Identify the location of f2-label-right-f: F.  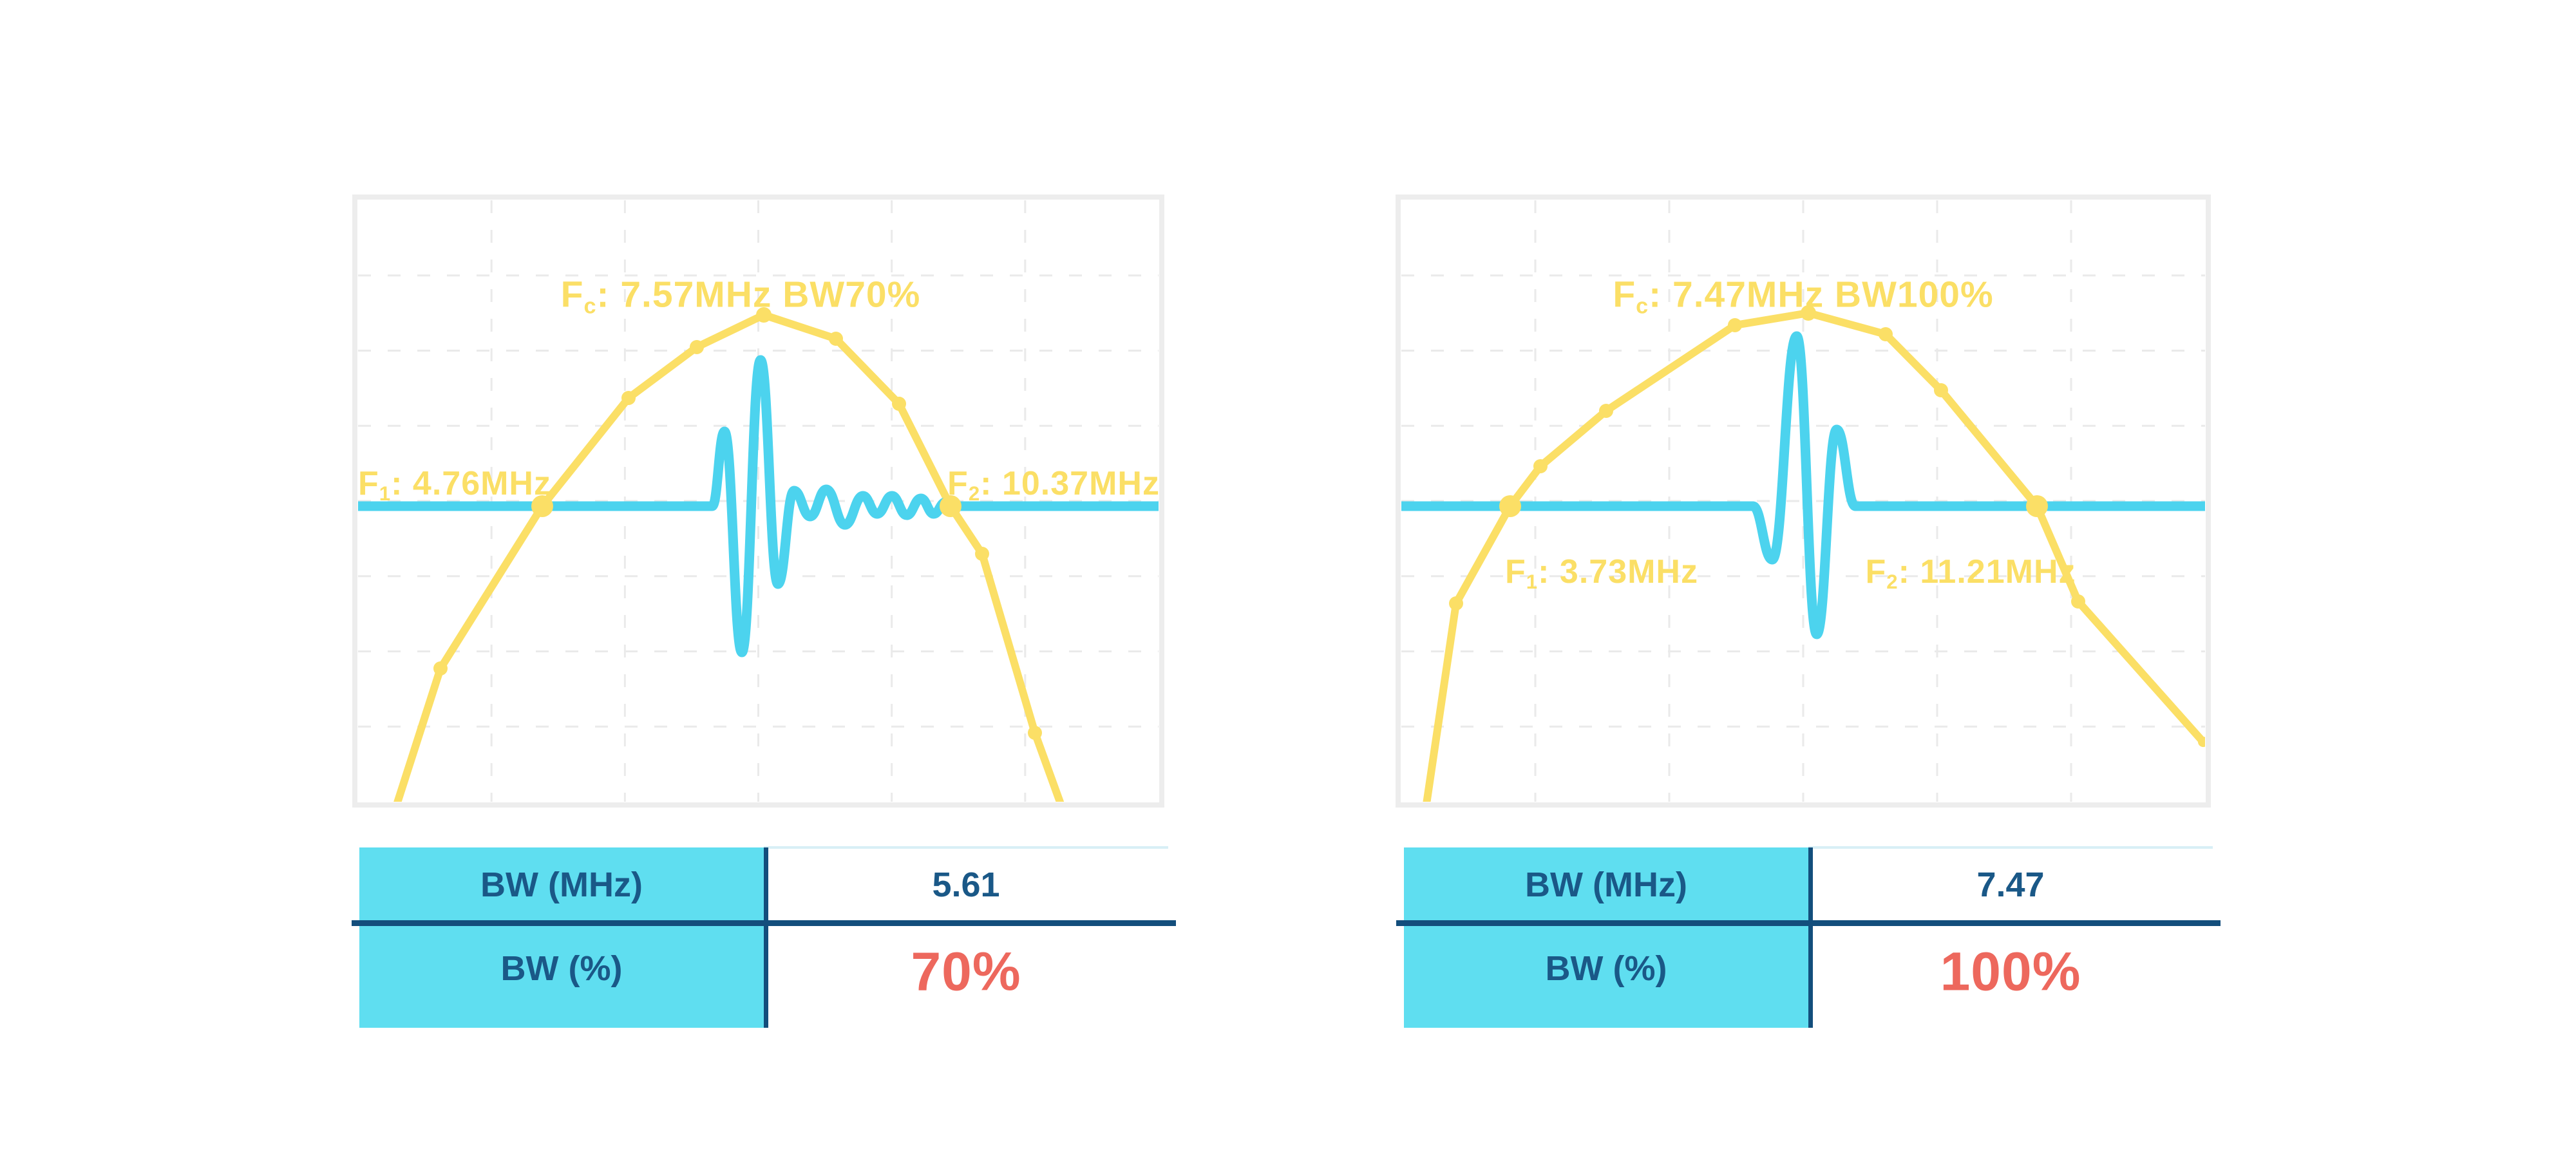
(1876, 572).